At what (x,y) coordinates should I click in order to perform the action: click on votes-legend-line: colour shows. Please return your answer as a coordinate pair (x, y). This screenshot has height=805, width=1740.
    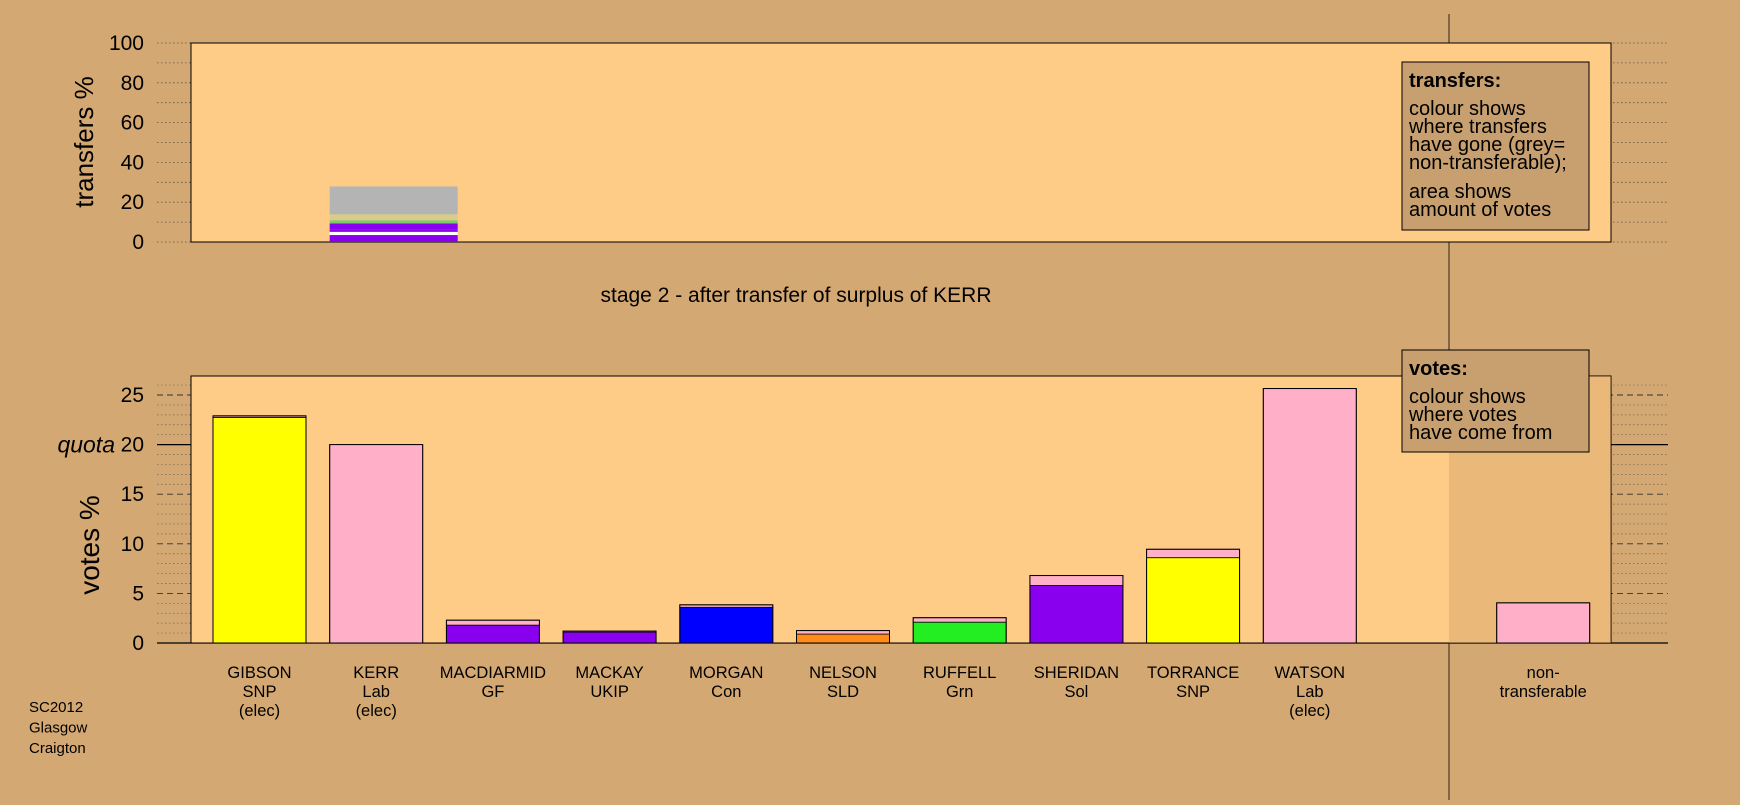
    Looking at the image, I should click on (1467, 397).